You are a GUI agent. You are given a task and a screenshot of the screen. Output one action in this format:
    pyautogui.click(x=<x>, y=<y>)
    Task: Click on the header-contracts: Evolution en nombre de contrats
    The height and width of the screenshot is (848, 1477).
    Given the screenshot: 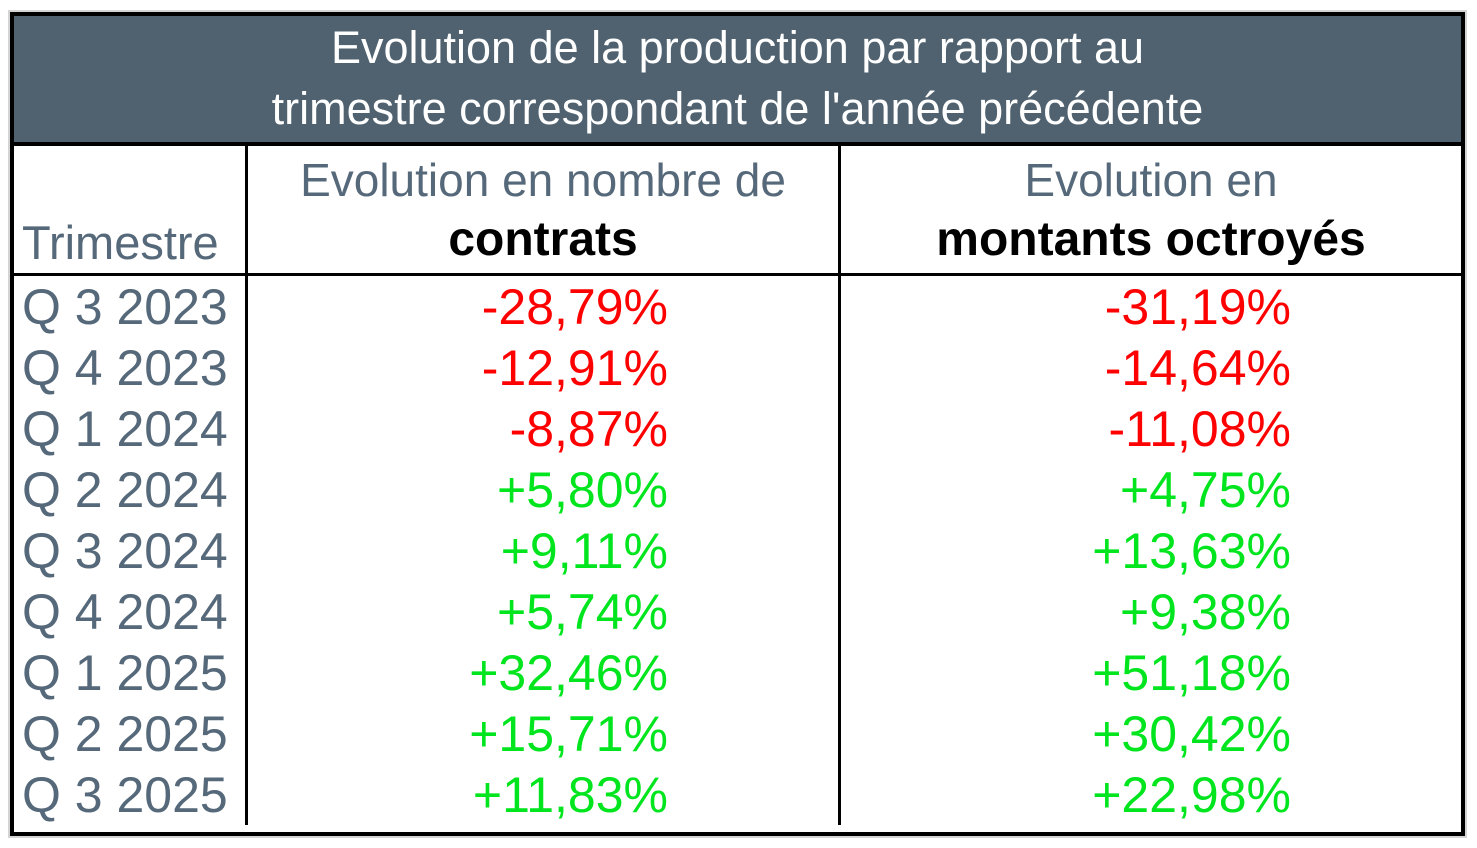 What is the action you would take?
    pyautogui.click(x=544, y=209)
    